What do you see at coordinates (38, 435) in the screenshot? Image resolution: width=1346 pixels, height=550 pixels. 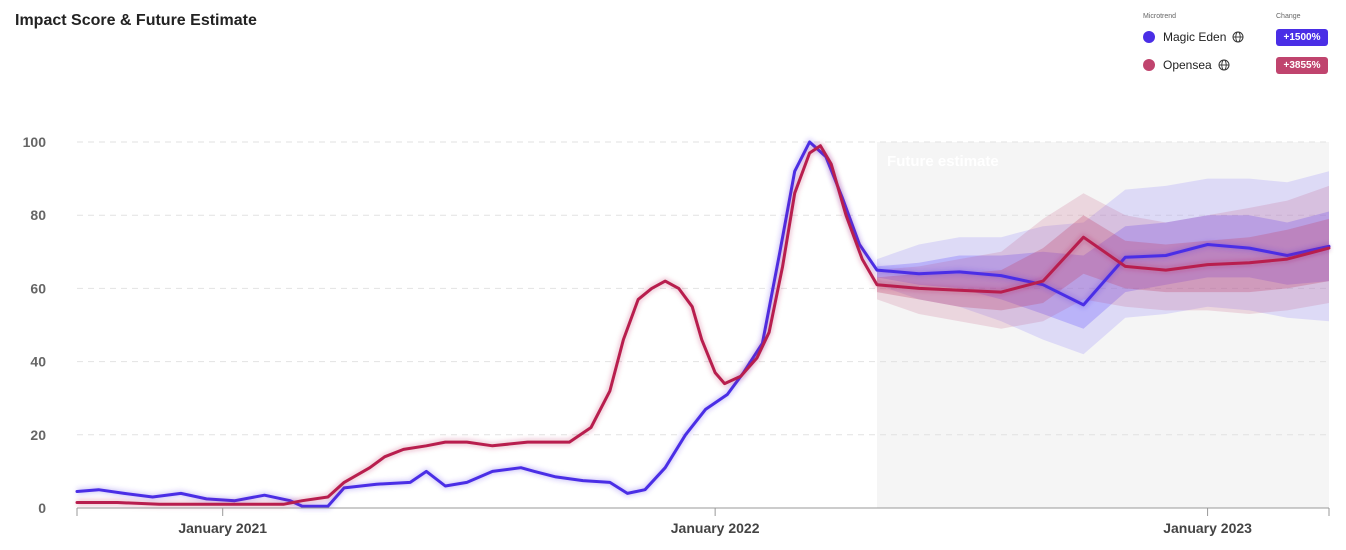 I see `y-tick-label: 20` at bounding box center [38, 435].